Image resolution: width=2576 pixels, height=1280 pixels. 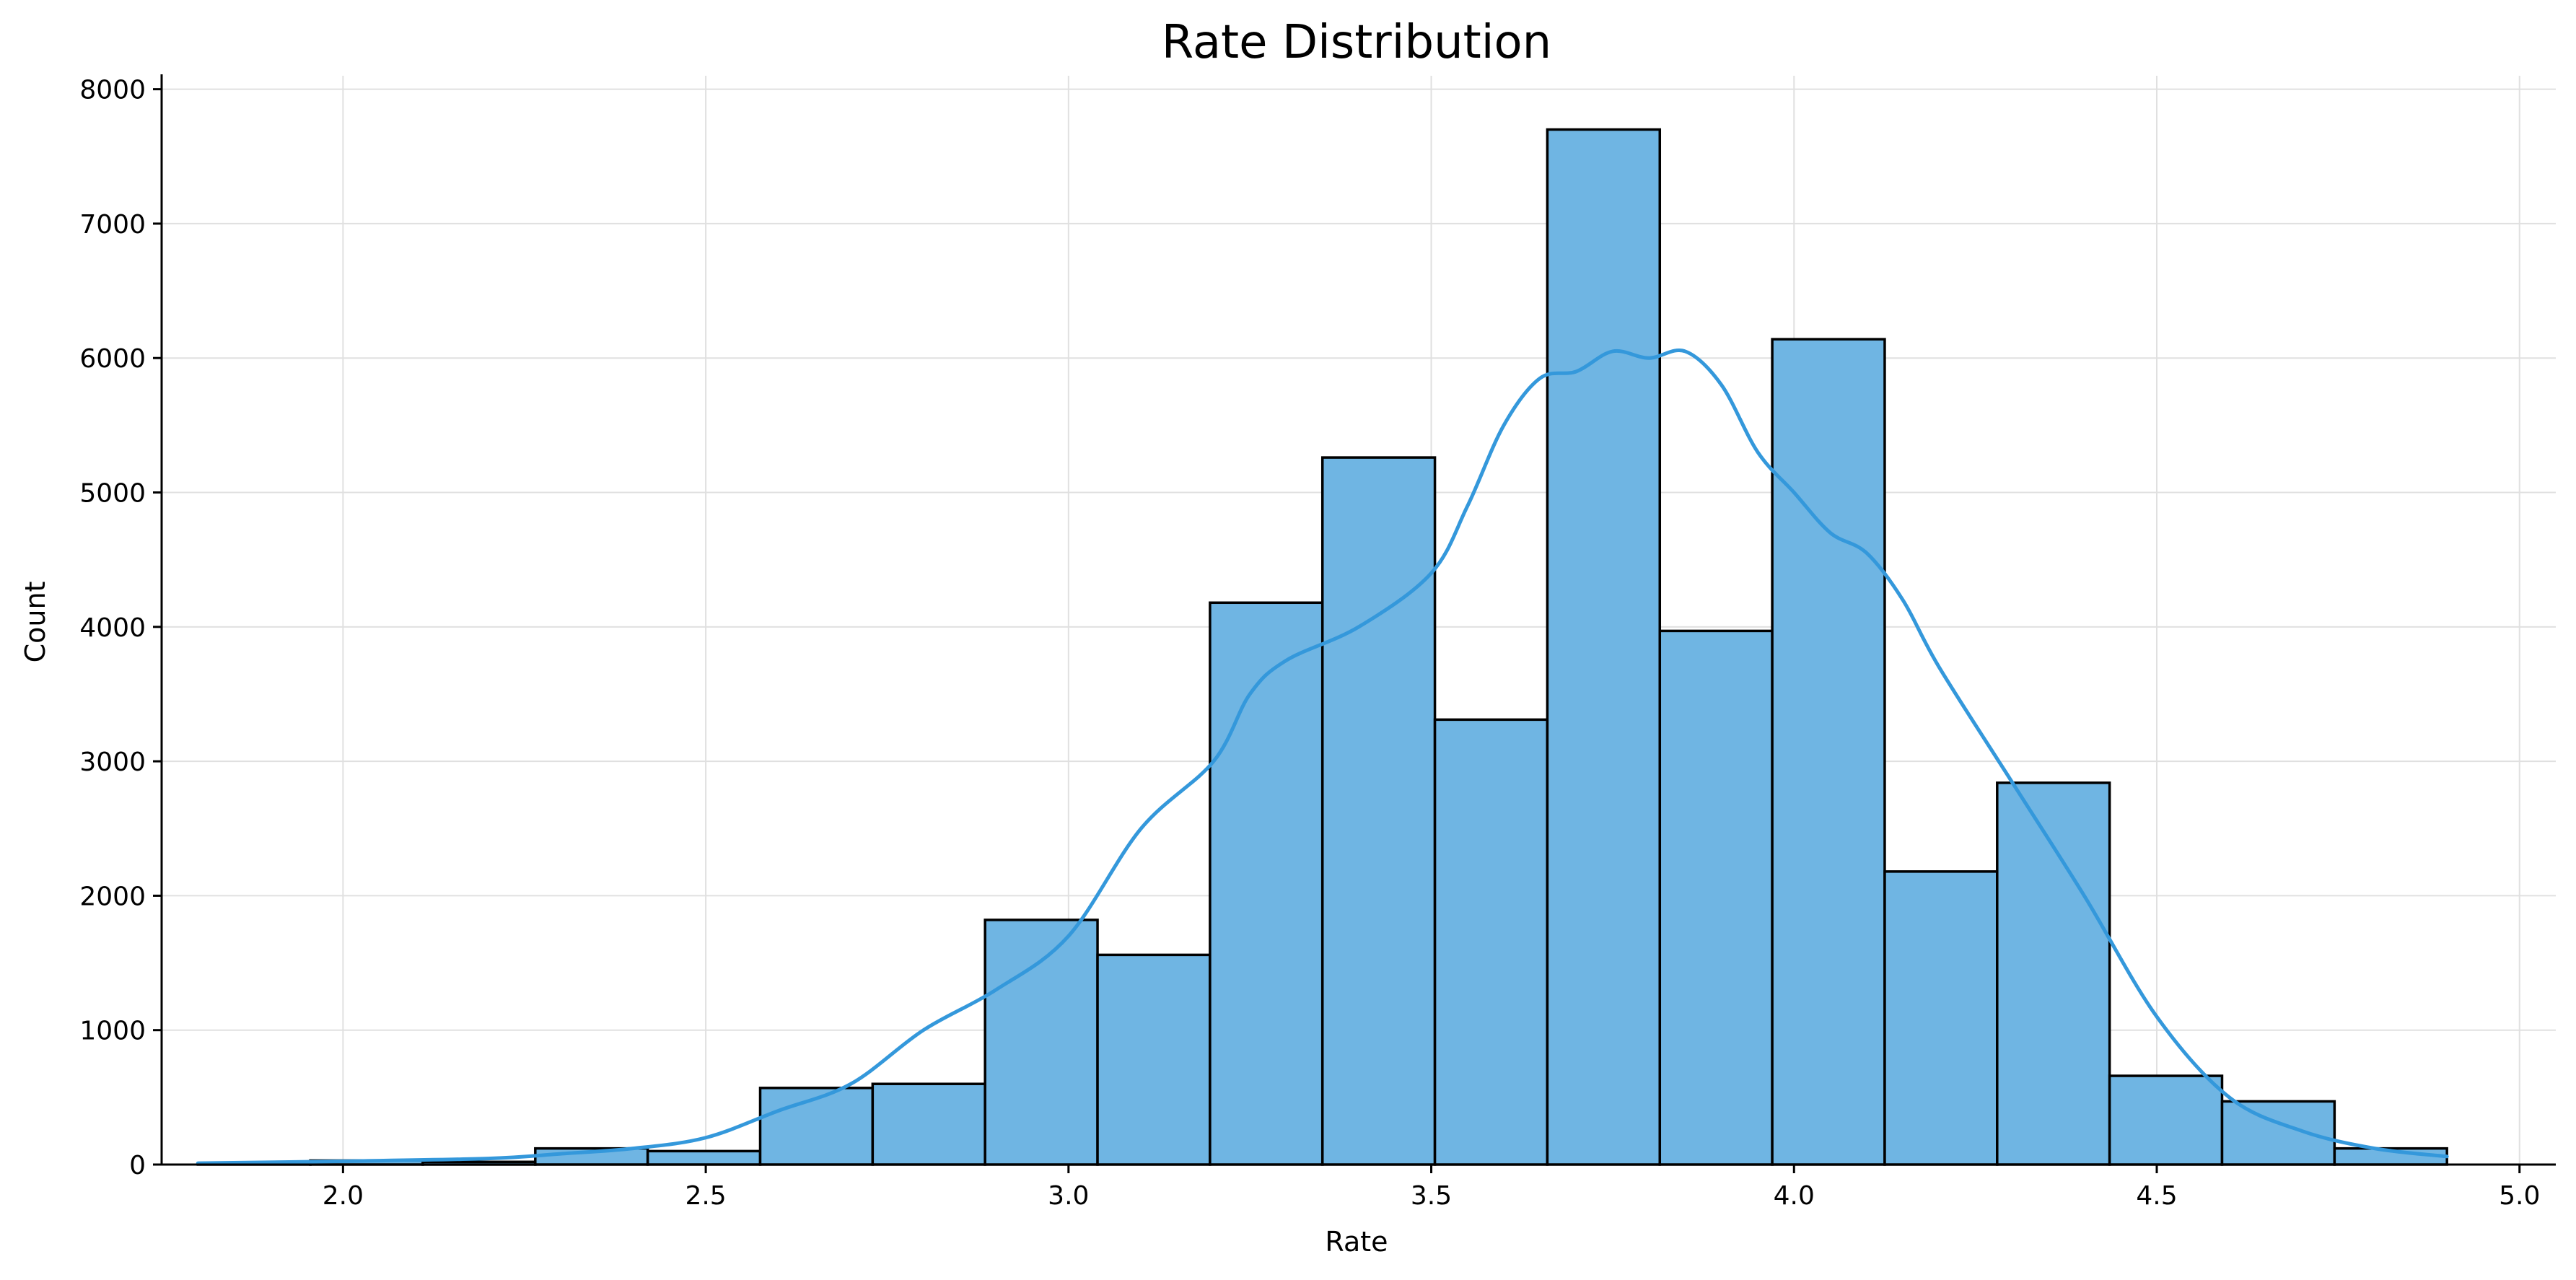 What do you see at coordinates (112, 359) in the screenshot?
I see `y-tick-label: 6000` at bounding box center [112, 359].